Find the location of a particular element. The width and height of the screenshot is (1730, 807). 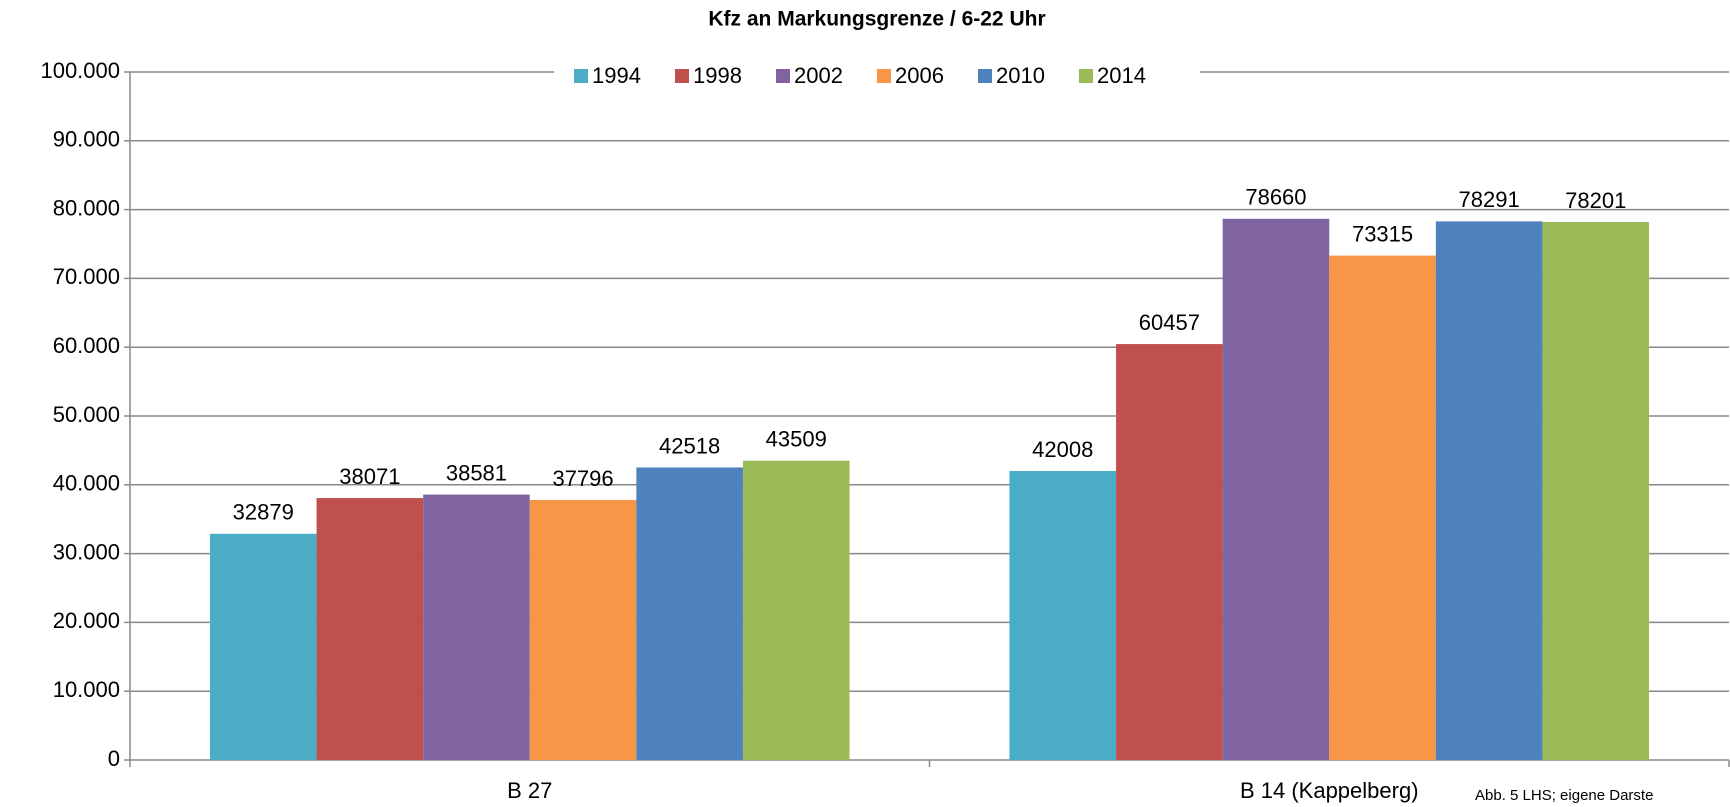

legend-label: 2002 is located at coordinates (818, 75).